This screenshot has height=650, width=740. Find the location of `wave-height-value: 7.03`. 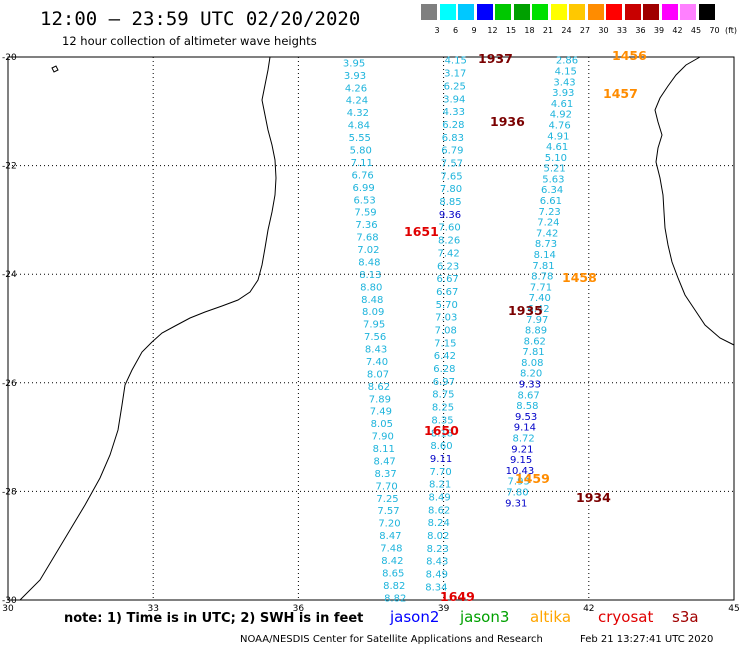

wave-height-value: 7.03 is located at coordinates (446, 318).